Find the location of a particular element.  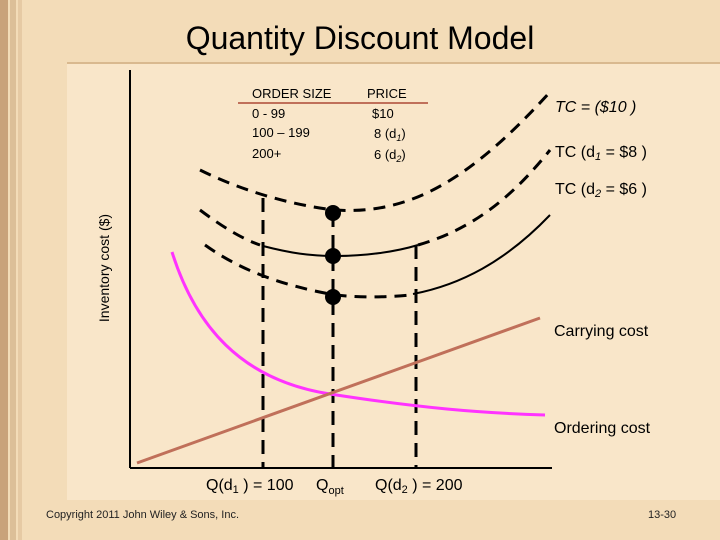

slide-title: Quantity Discount Model is located at coordinates (360, 38).